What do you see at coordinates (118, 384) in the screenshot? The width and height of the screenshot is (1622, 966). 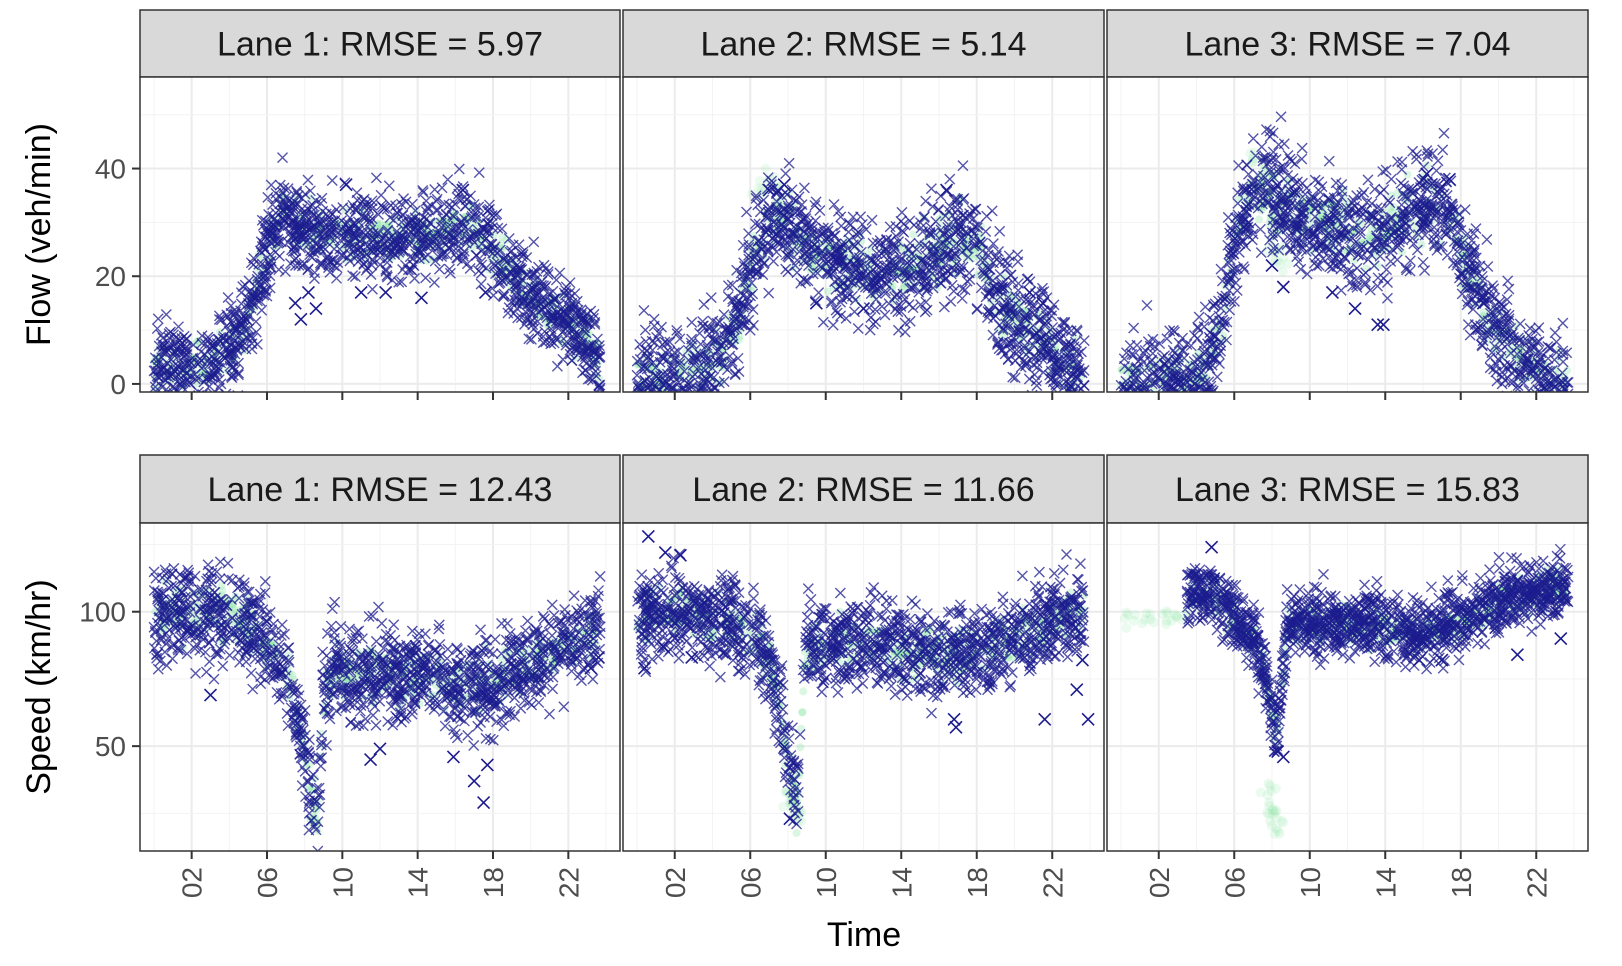 I see `y-tick-label: 0` at bounding box center [118, 384].